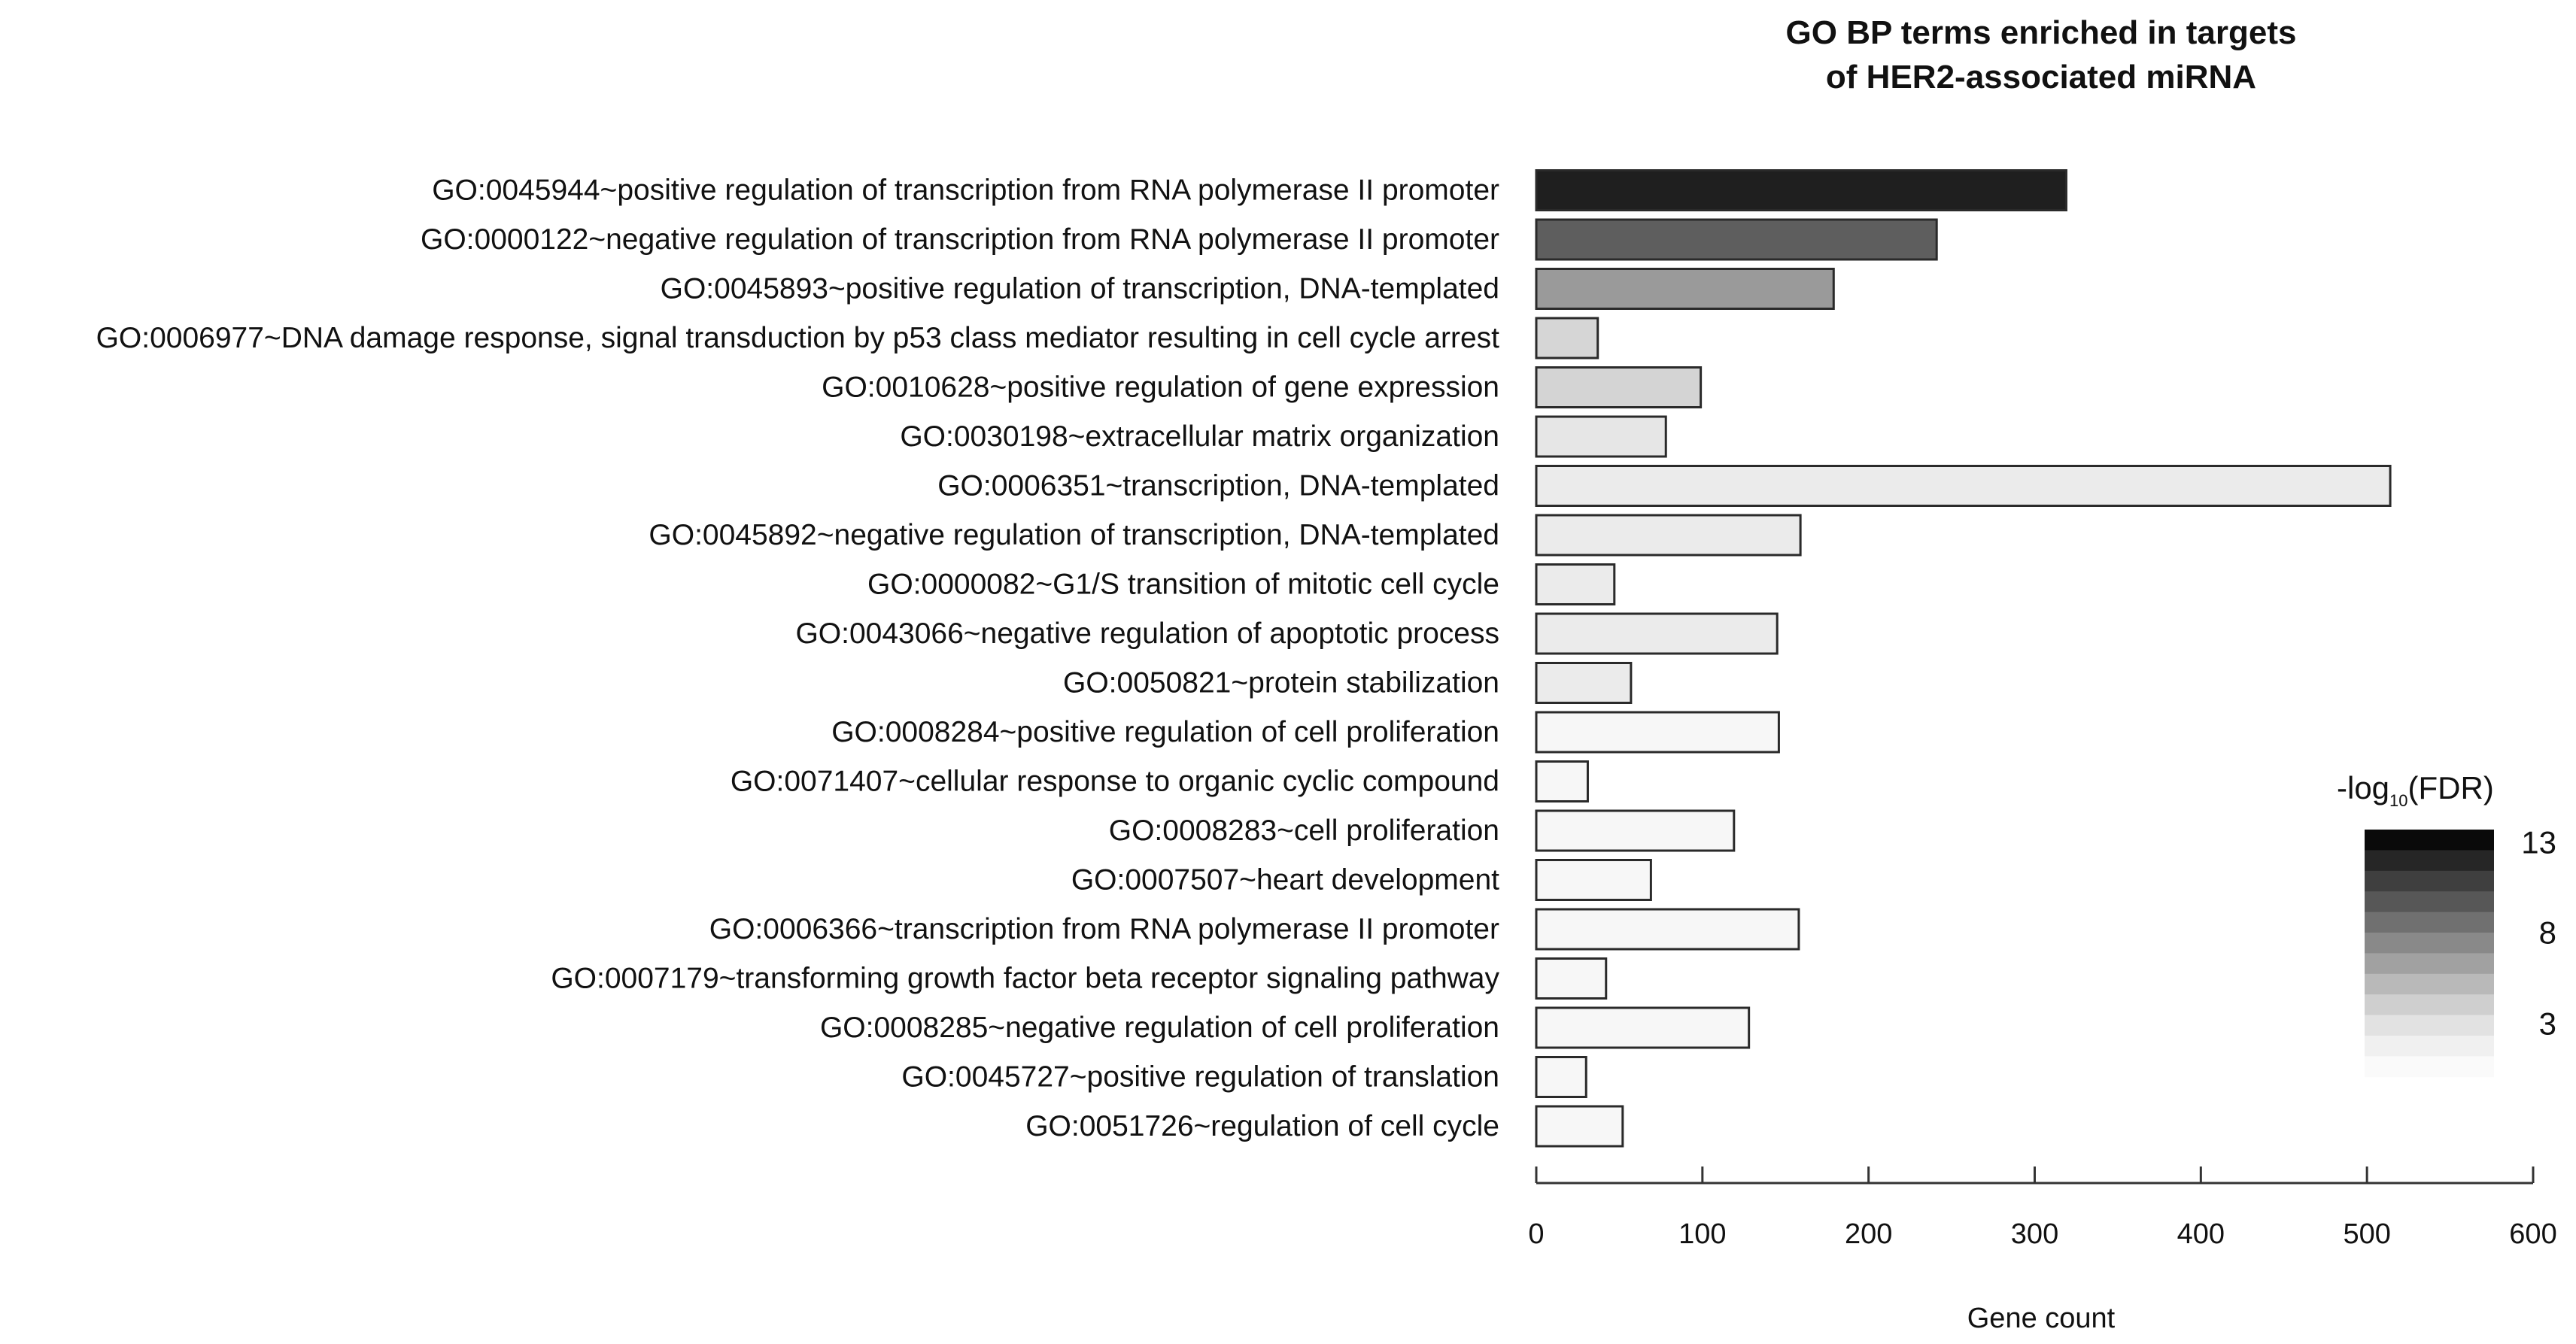 The height and width of the screenshot is (1344, 2576). What do you see at coordinates (2532, 1234) in the screenshot?
I see `x-tick-label: 600` at bounding box center [2532, 1234].